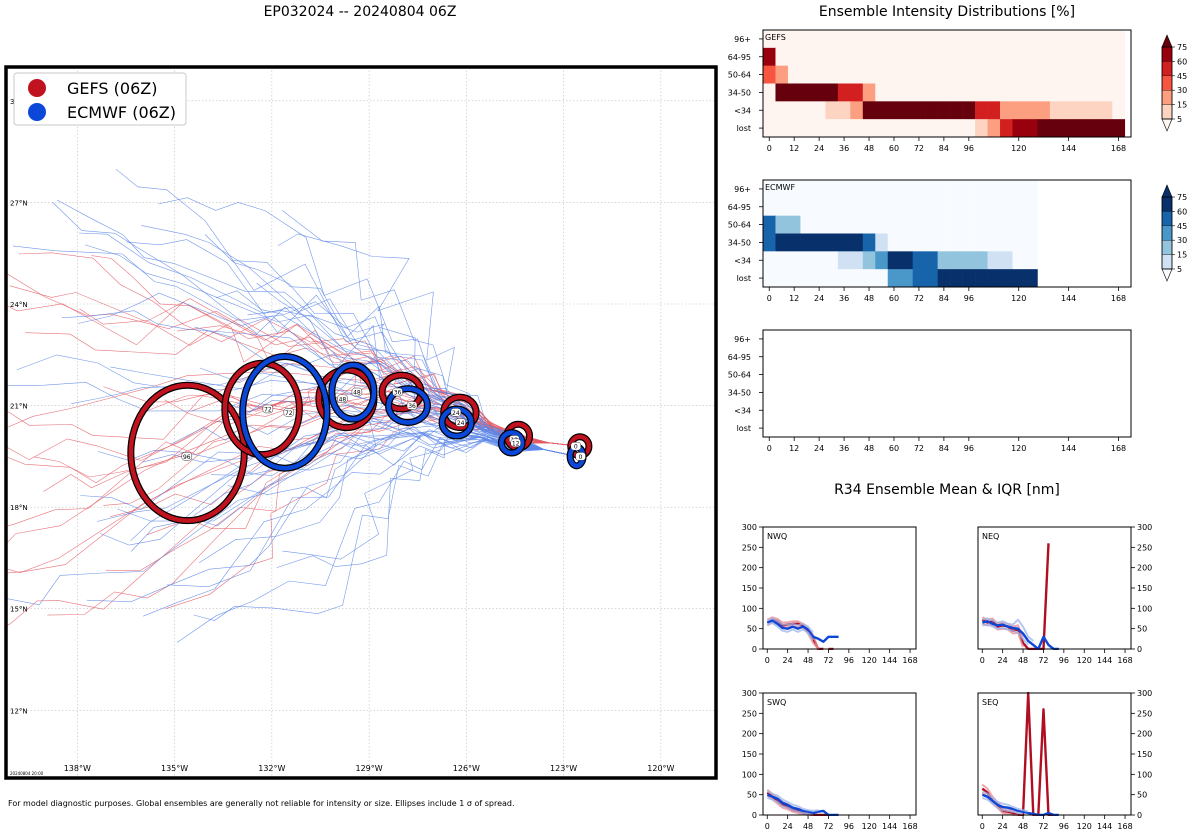 This screenshot has height=840, width=1200. Describe the element at coordinates (742, 39) in the screenshot. I see `intensity-row-label: 96+` at that location.